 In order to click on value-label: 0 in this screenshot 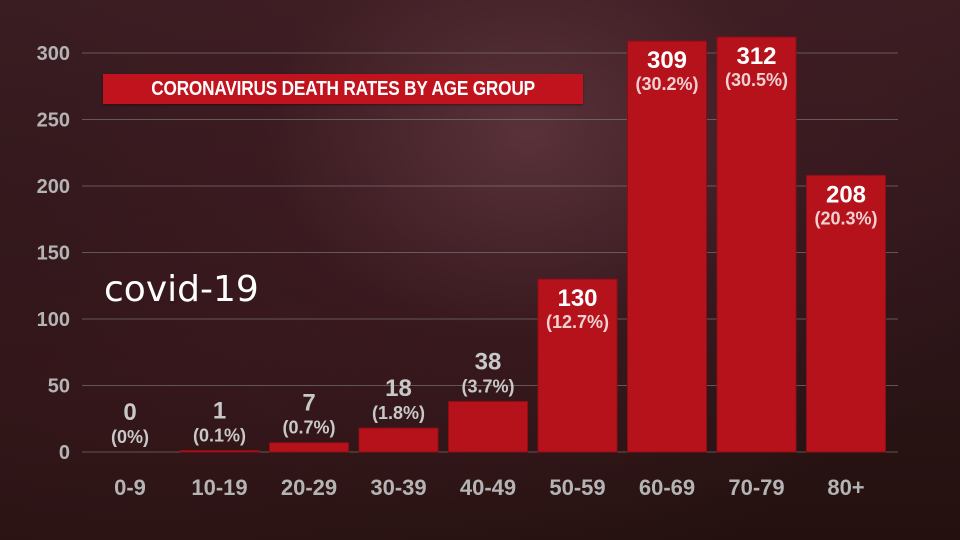, I will do `click(129, 412)`.